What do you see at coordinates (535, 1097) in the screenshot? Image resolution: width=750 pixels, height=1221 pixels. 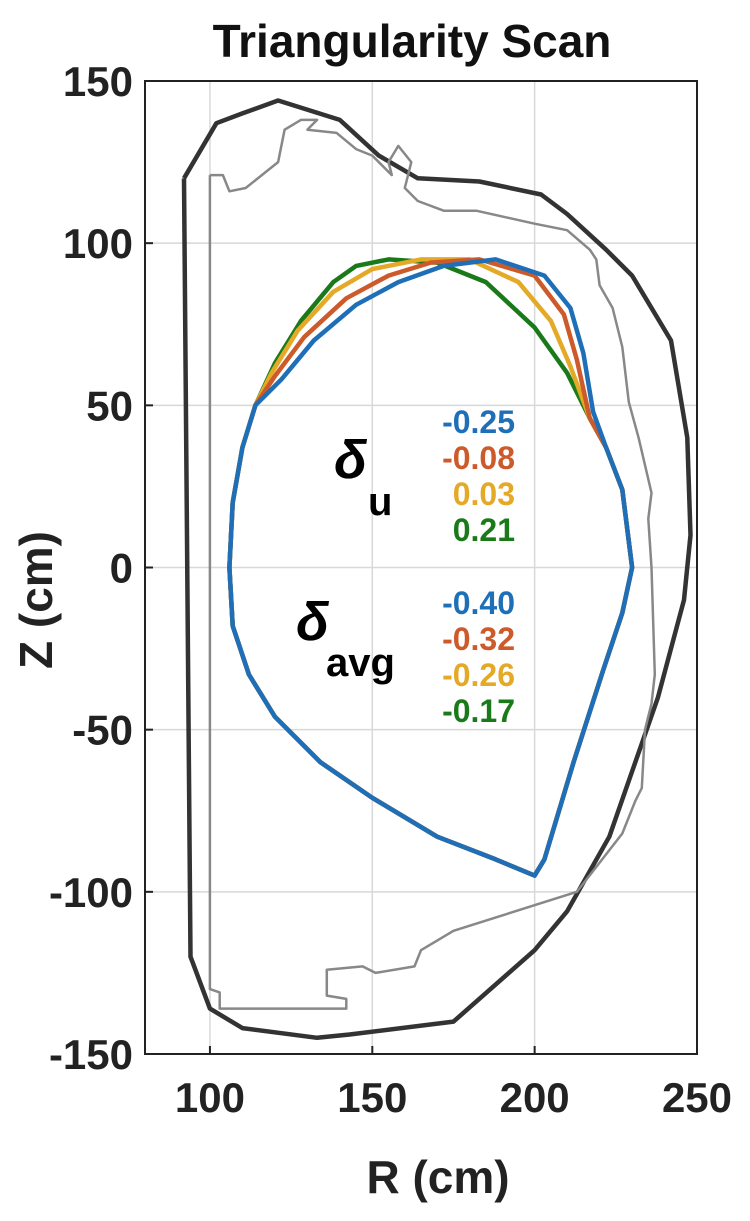 I see `x-tick-label: 200` at bounding box center [535, 1097].